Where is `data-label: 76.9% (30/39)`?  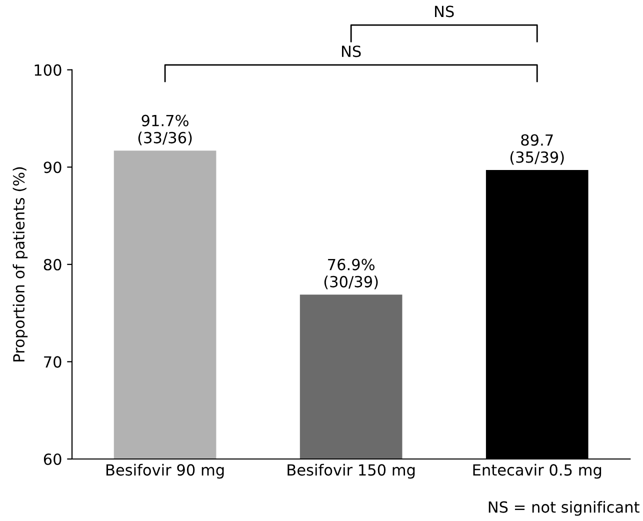
data-label: 76.9% (30/39) is located at coordinates (351, 274).